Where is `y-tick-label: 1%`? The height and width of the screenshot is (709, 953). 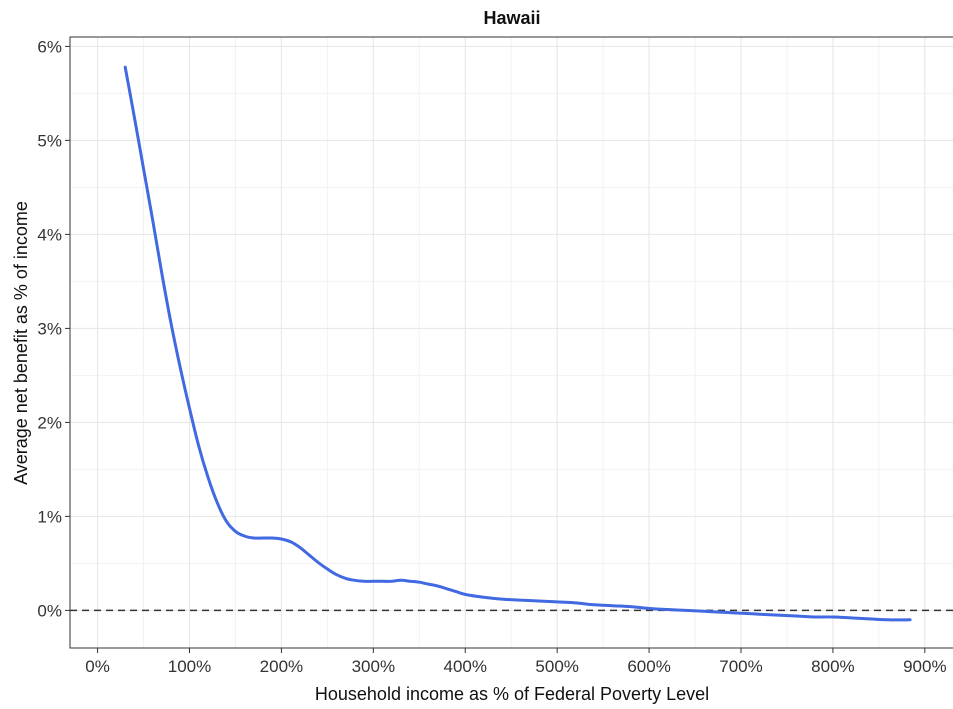
y-tick-label: 1% is located at coordinates (49, 516).